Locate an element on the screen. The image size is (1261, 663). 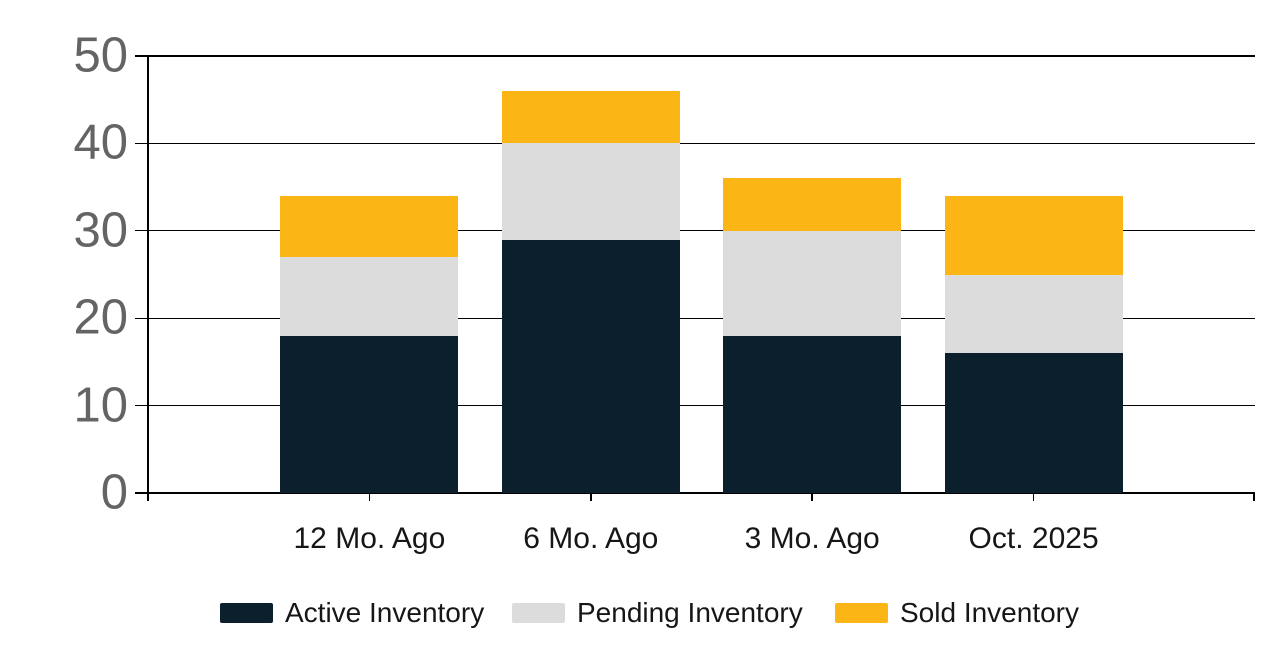
bar-segment-pending-inventory-3-mo-ago is located at coordinates (812, 283).